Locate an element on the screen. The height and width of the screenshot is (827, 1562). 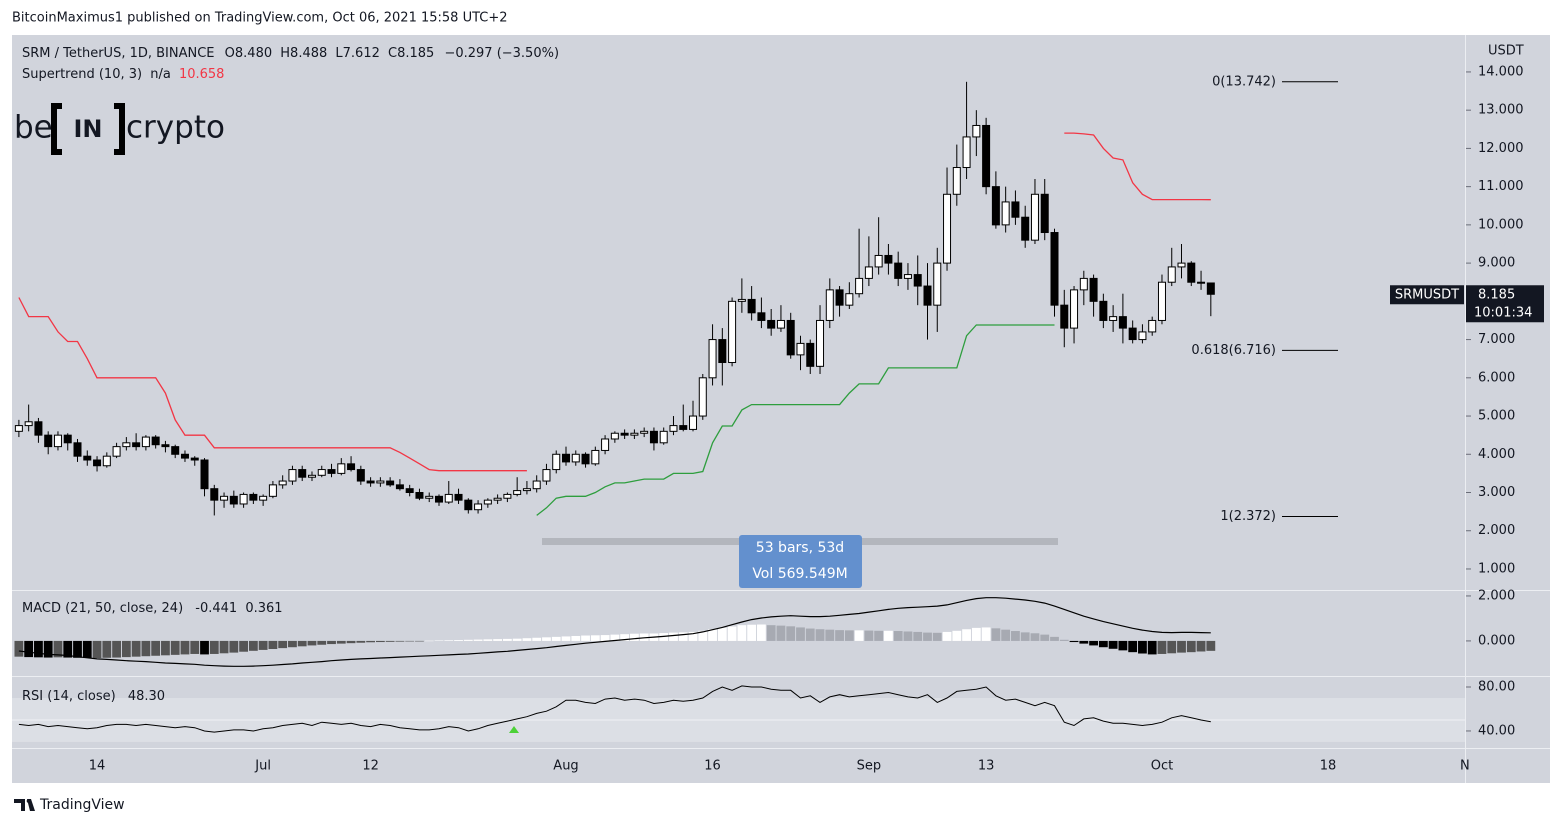
y-tick-label: 2.000 is located at coordinates (1496, 595).